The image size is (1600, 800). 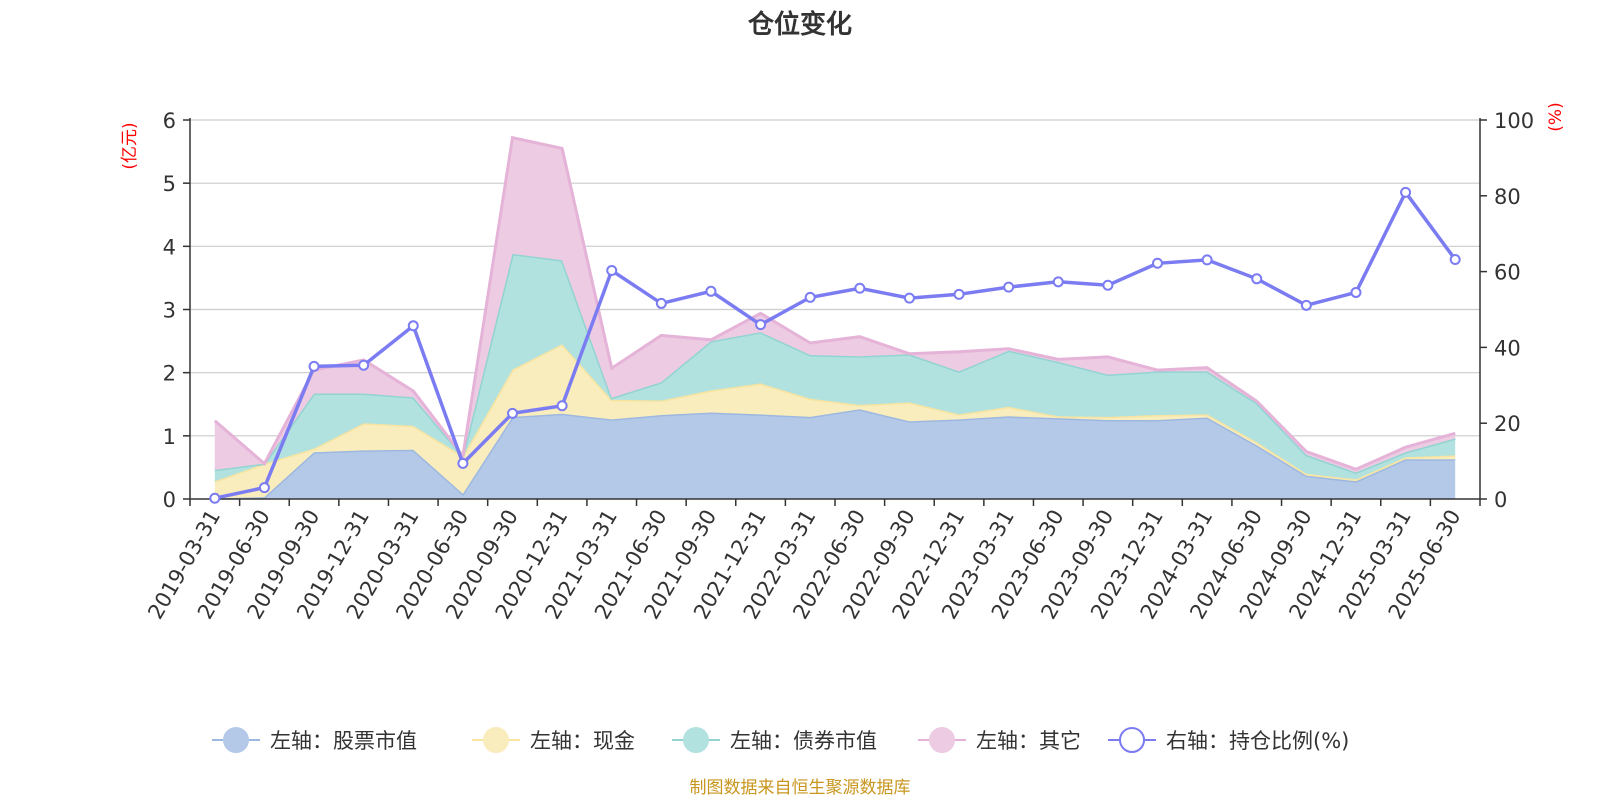 I want to click on source-note: 制图数据来自恒生聚源数据库, so click(x=800, y=788).